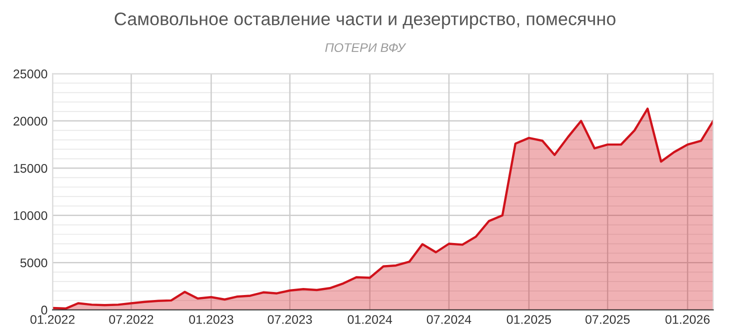 This screenshot has width=730, height=335. Describe the element at coordinates (211, 319) in the screenshot. I see `x-tick-label: 01.2023` at that location.